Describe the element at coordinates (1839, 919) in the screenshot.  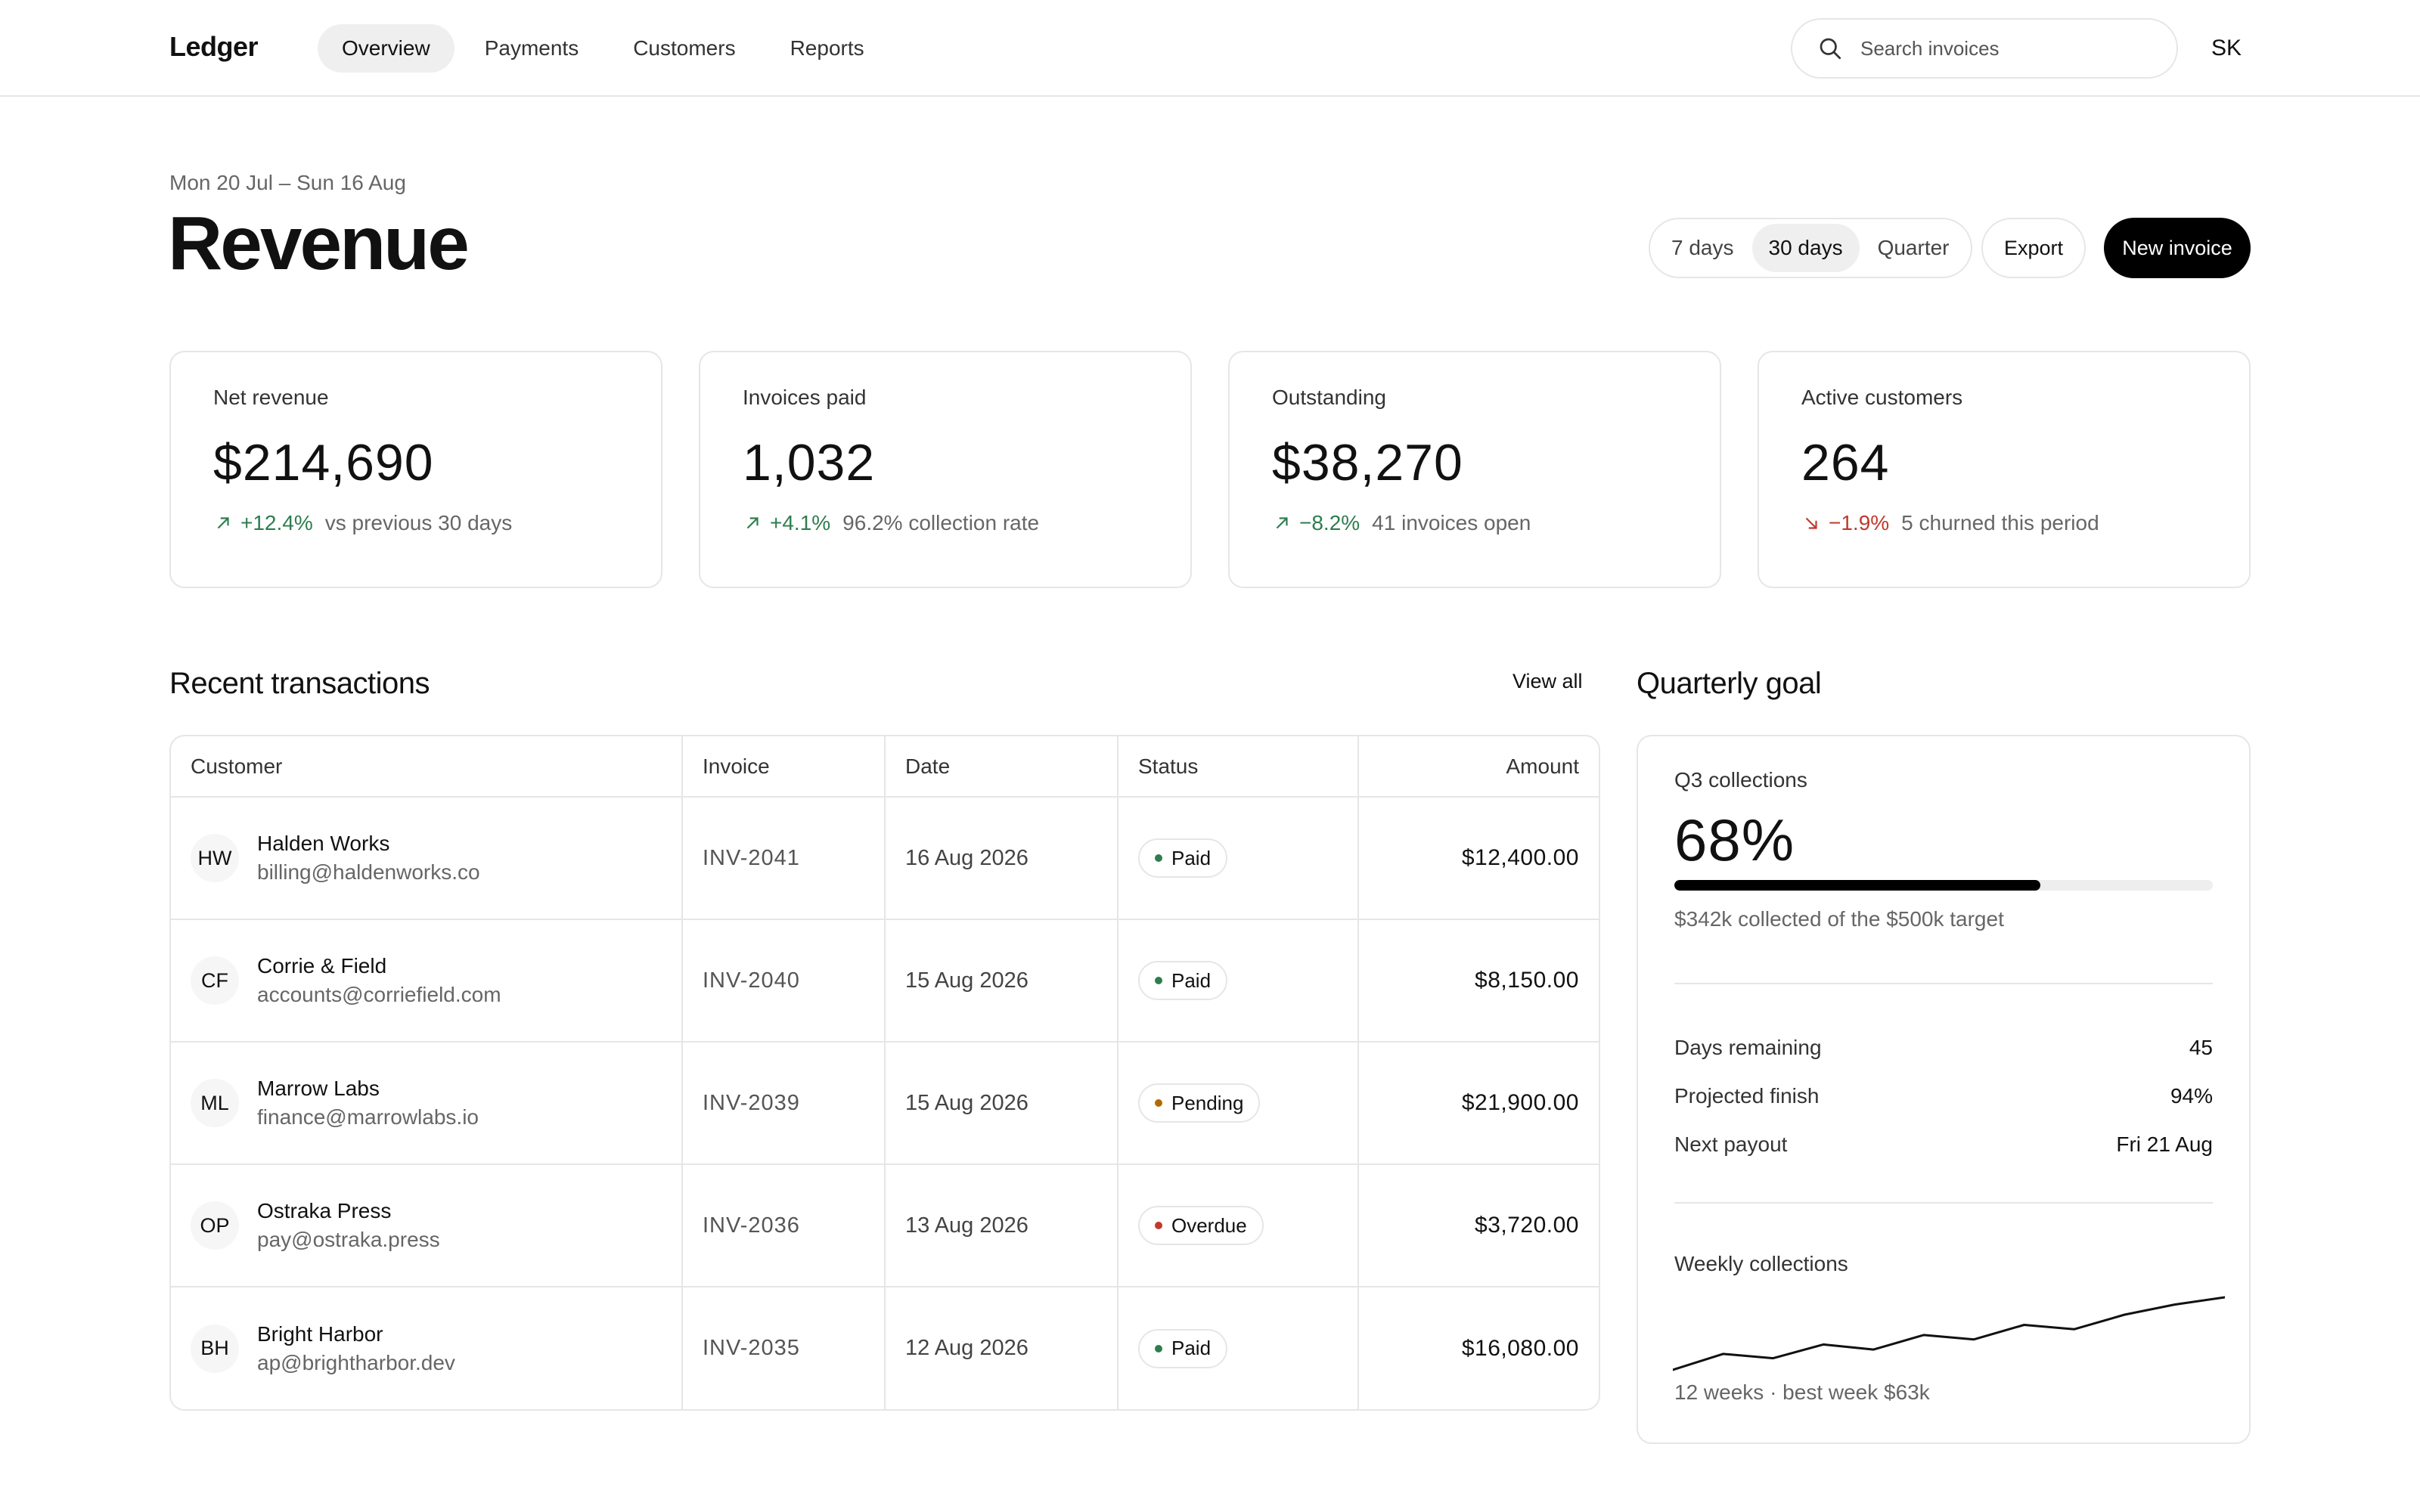
I see `goal-note: $342k collected of the $500k target` at that location.